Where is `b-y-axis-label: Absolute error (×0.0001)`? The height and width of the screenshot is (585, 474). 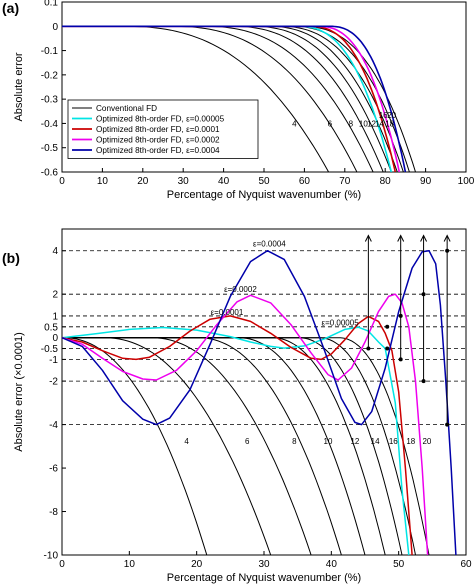
b-y-axis-label: Absolute error (×0.0001) is located at coordinates (19, 392).